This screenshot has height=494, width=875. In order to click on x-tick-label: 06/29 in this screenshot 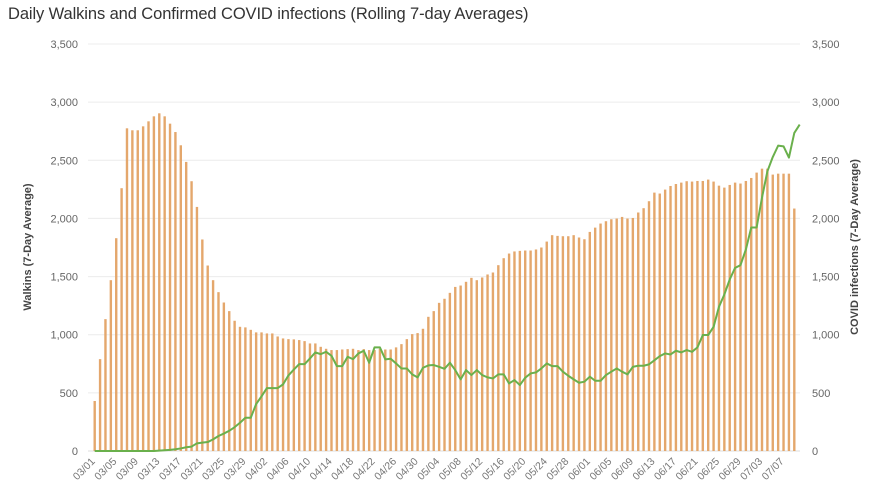, I will do `click(730, 469)`.